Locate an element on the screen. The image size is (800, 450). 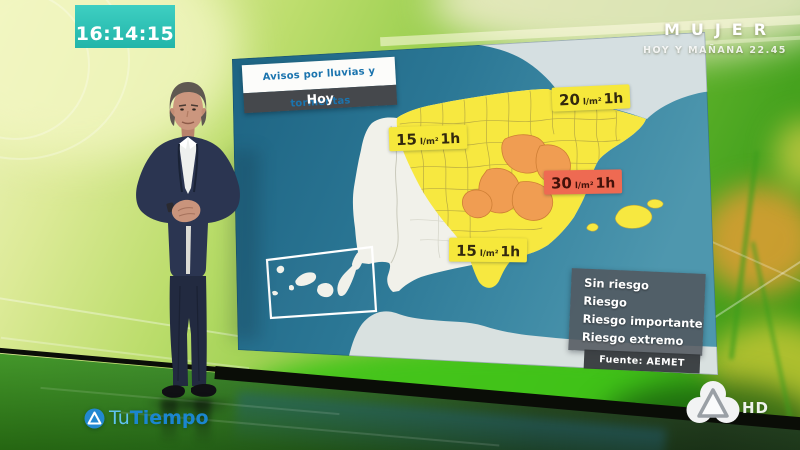
legend-swatch-riesgo-extremo is located at coordinates (575, 336).